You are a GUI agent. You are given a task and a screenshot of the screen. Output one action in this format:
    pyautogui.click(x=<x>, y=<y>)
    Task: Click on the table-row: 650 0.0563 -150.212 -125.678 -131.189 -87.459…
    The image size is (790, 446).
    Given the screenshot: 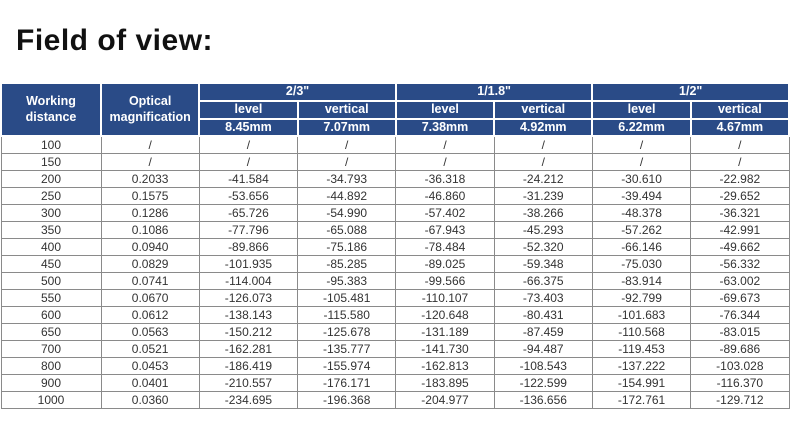 What is the action you would take?
    pyautogui.click(x=395, y=332)
    